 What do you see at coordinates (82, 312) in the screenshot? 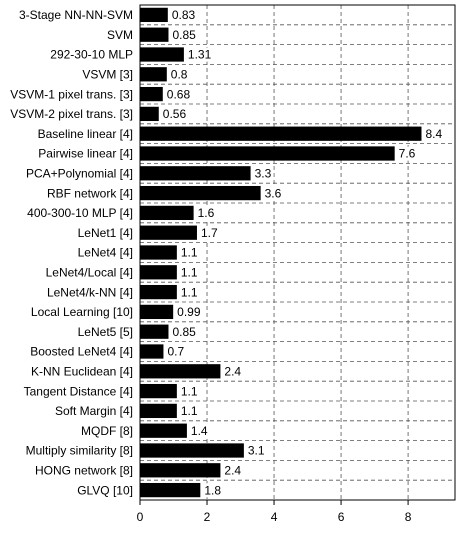
I see `y-tick-label: Local Learning [10]` at bounding box center [82, 312].